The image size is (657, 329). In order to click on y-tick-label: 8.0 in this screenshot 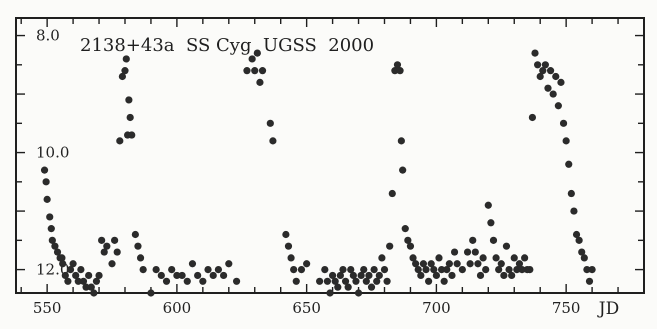, I will do `click(48, 36)`.